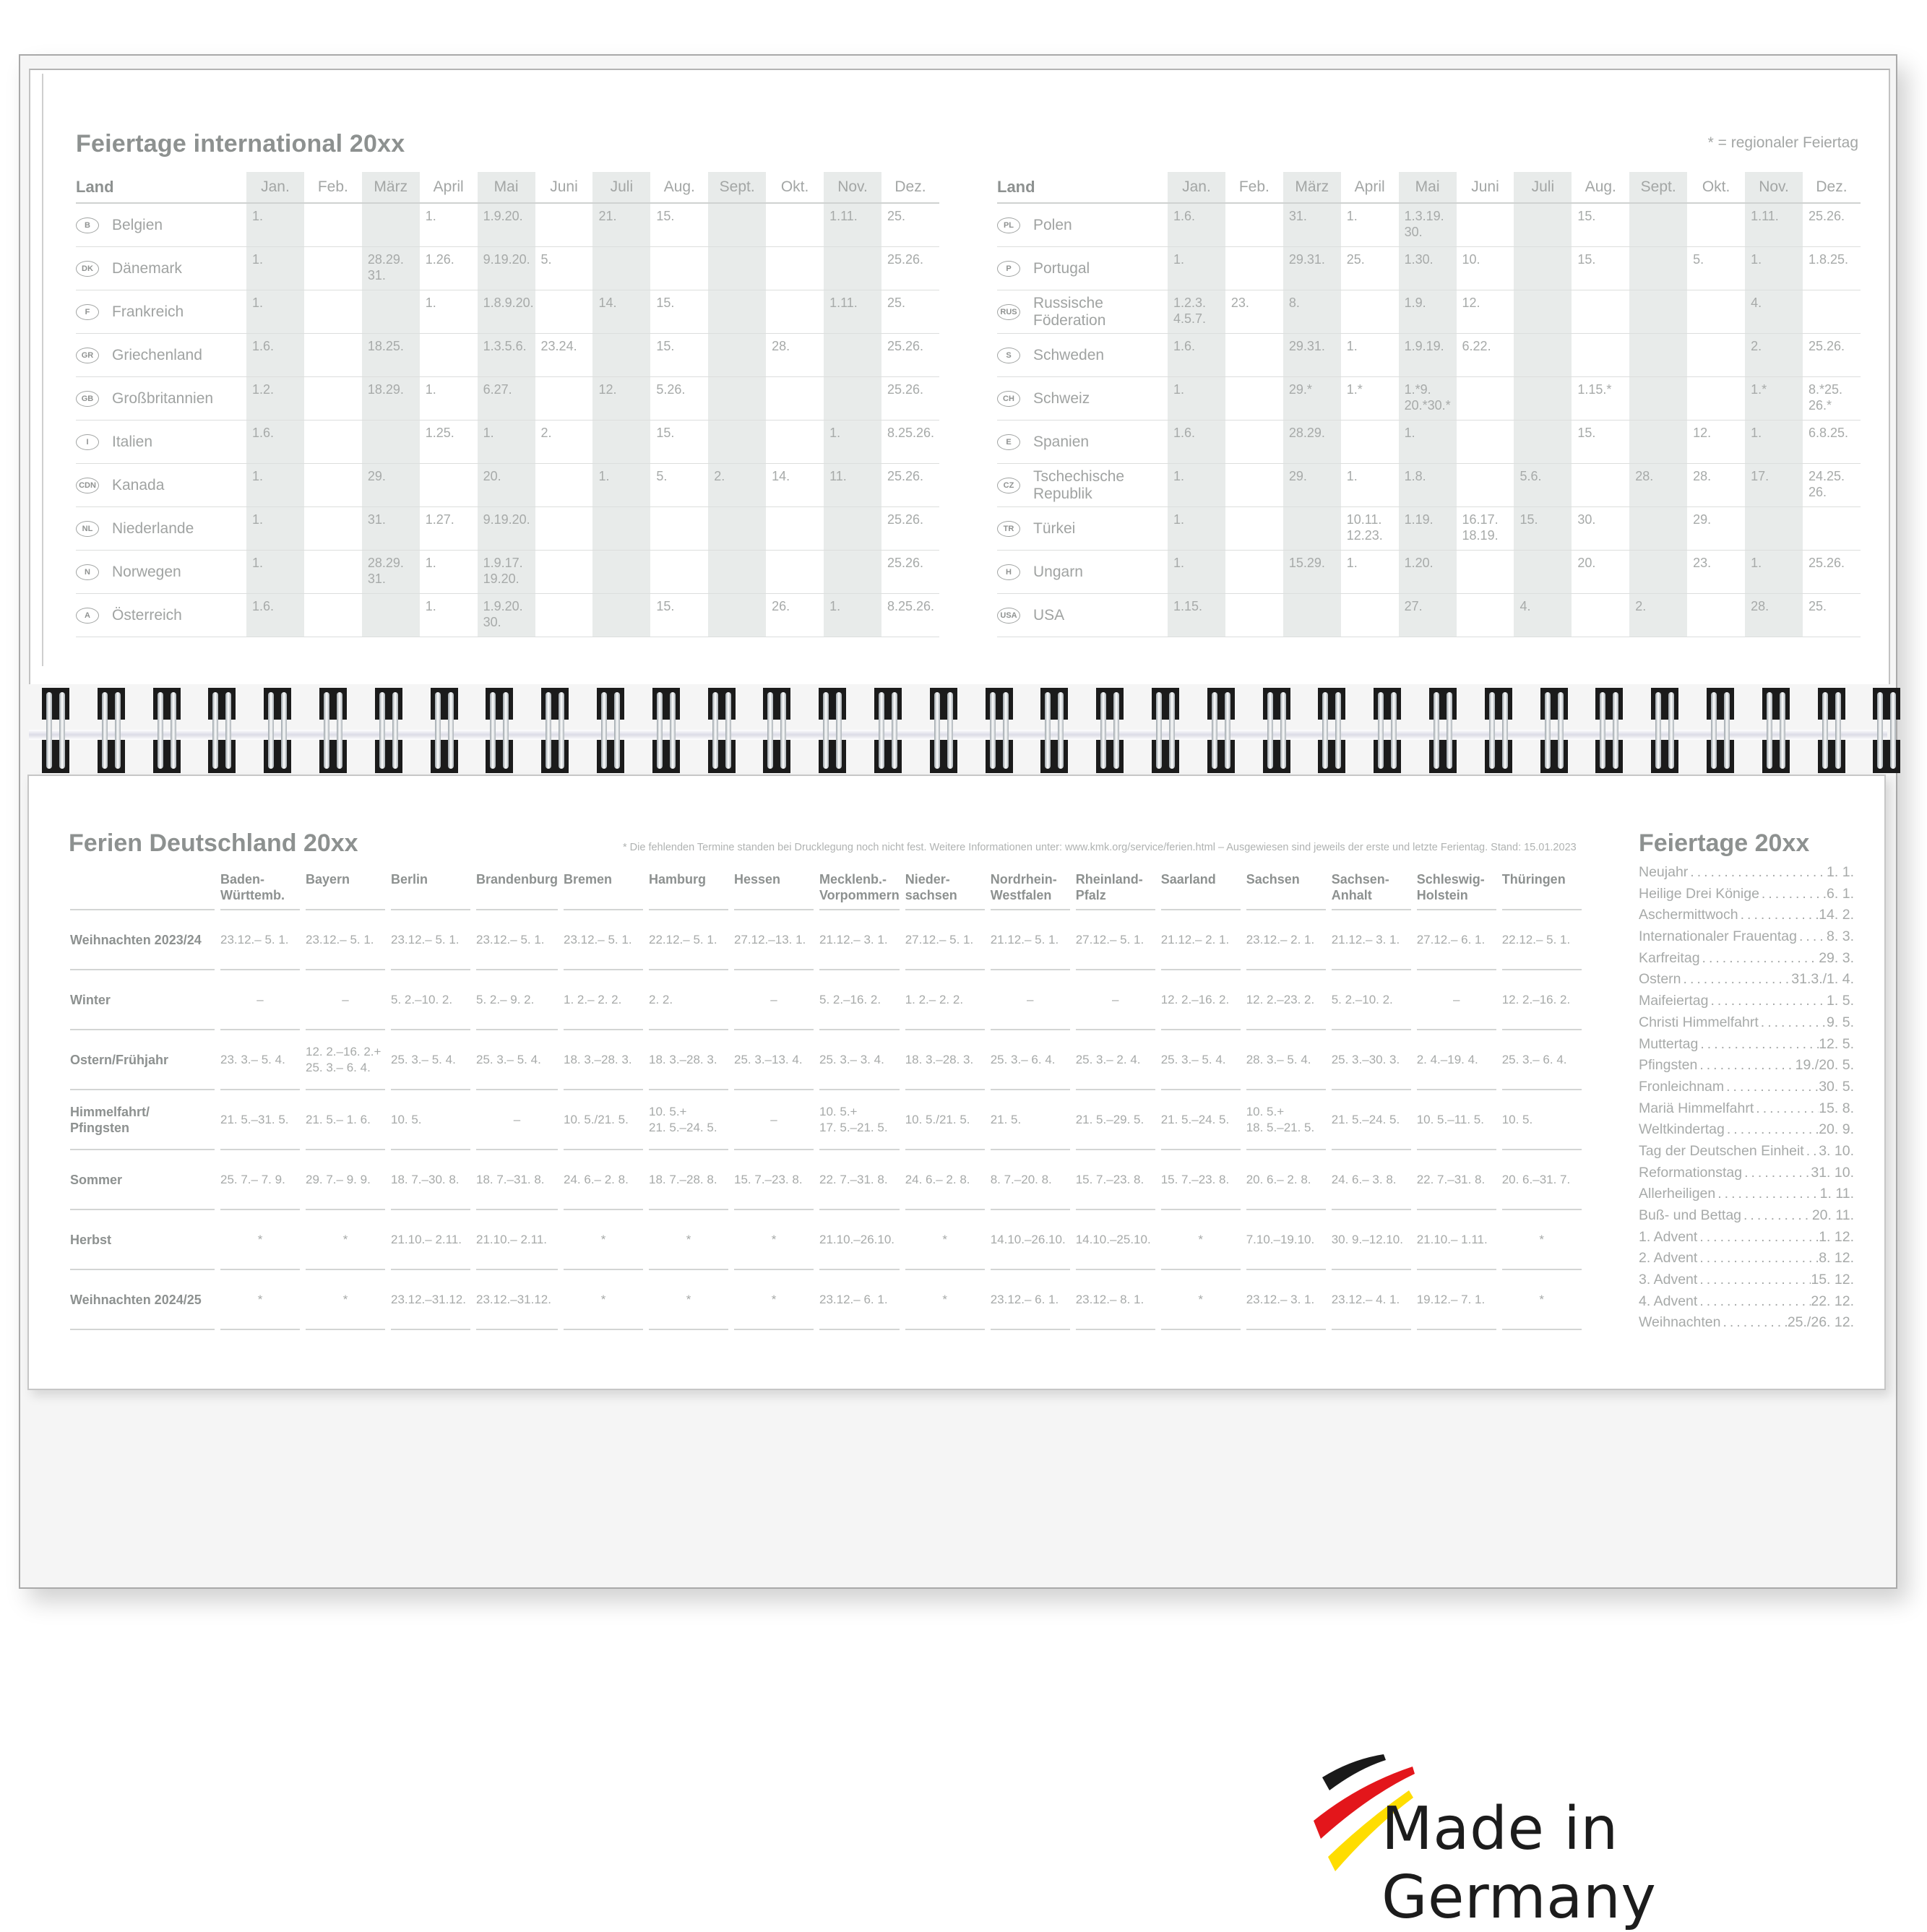 The width and height of the screenshot is (1927, 1932). I want to click on holiday-date: 31.3./1. 4., so click(1822, 979).